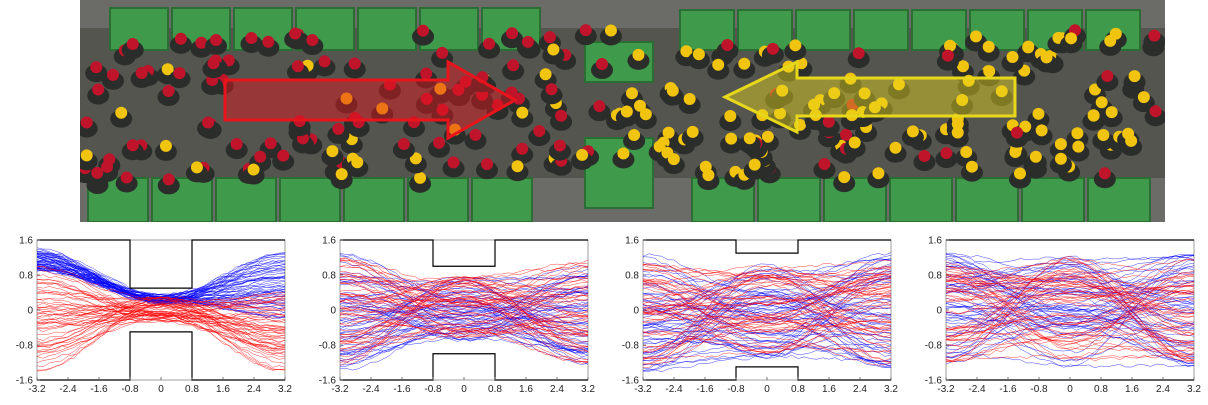 This screenshot has width=1208, height=405. I want to click on y-tick-label: 1.6, so click(935, 241).